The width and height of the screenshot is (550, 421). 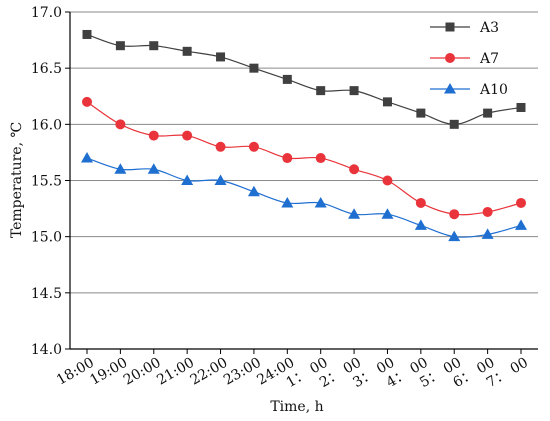 I want to click on legend-entry: A7, so click(x=464, y=59).